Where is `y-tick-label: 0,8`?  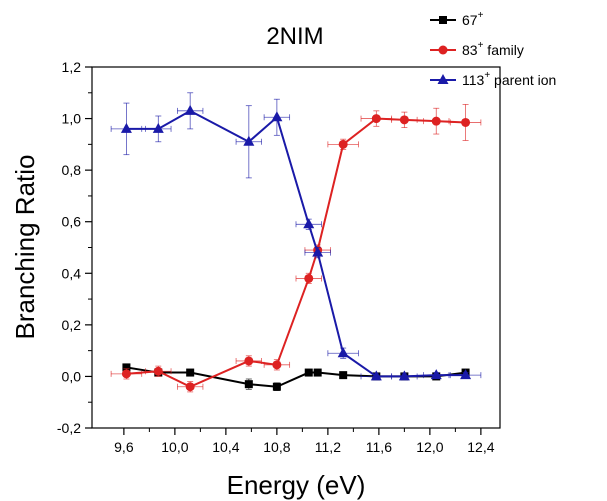
y-tick-label: 0,8 is located at coordinates (72, 170).